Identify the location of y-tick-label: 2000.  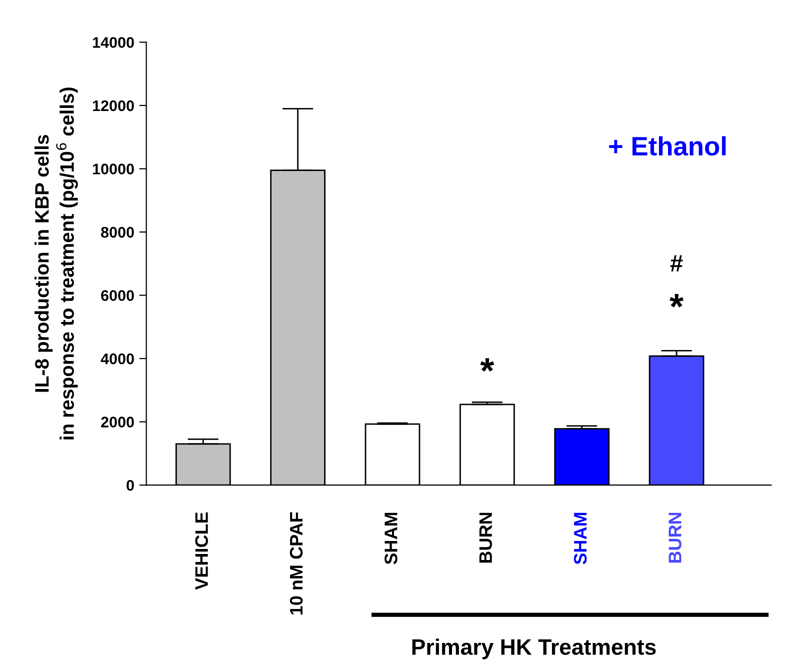
(117, 422).